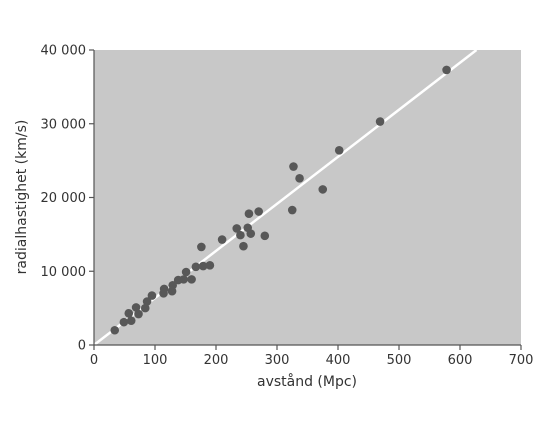  Describe the element at coordinates (64, 198) in the screenshot. I see `y-tick-label: 20 000` at that location.